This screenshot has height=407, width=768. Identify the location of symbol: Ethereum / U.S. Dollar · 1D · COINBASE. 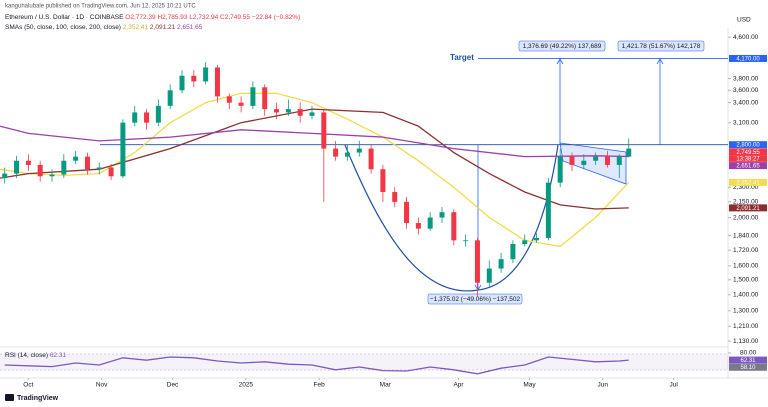
(64, 17).